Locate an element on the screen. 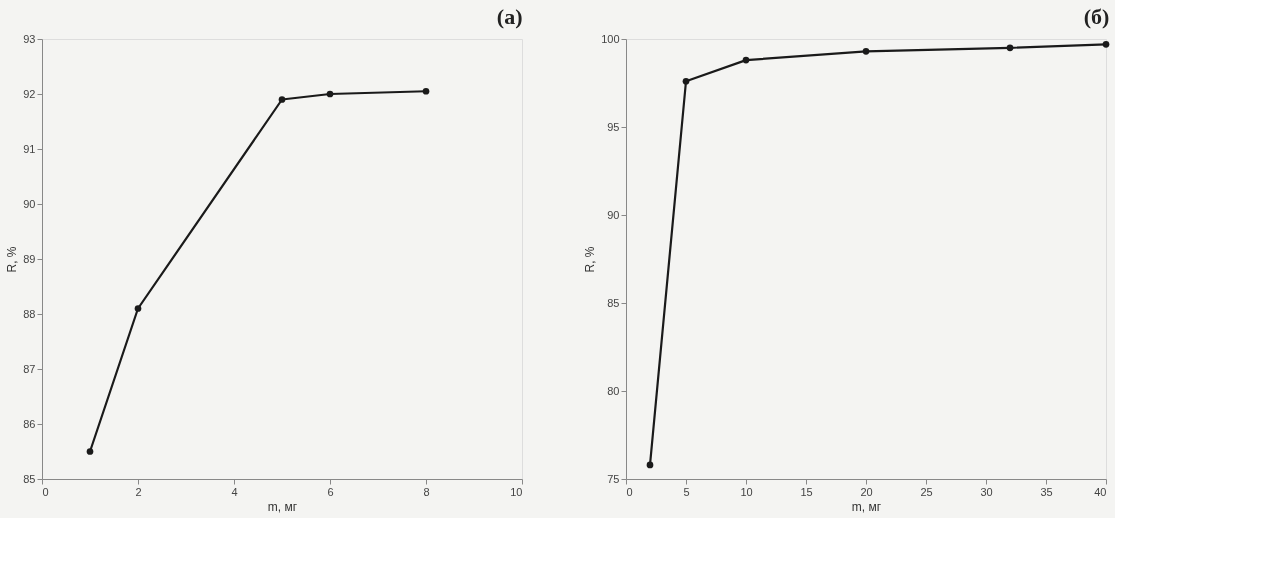  x-tick-label: 2 is located at coordinates (138, 491).